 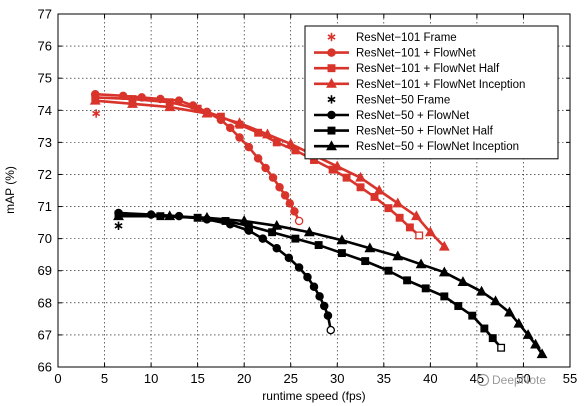 What do you see at coordinates (523, 378) in the screenshot?
I see `x-tick-label: 50` at bounding box center [523, 378].